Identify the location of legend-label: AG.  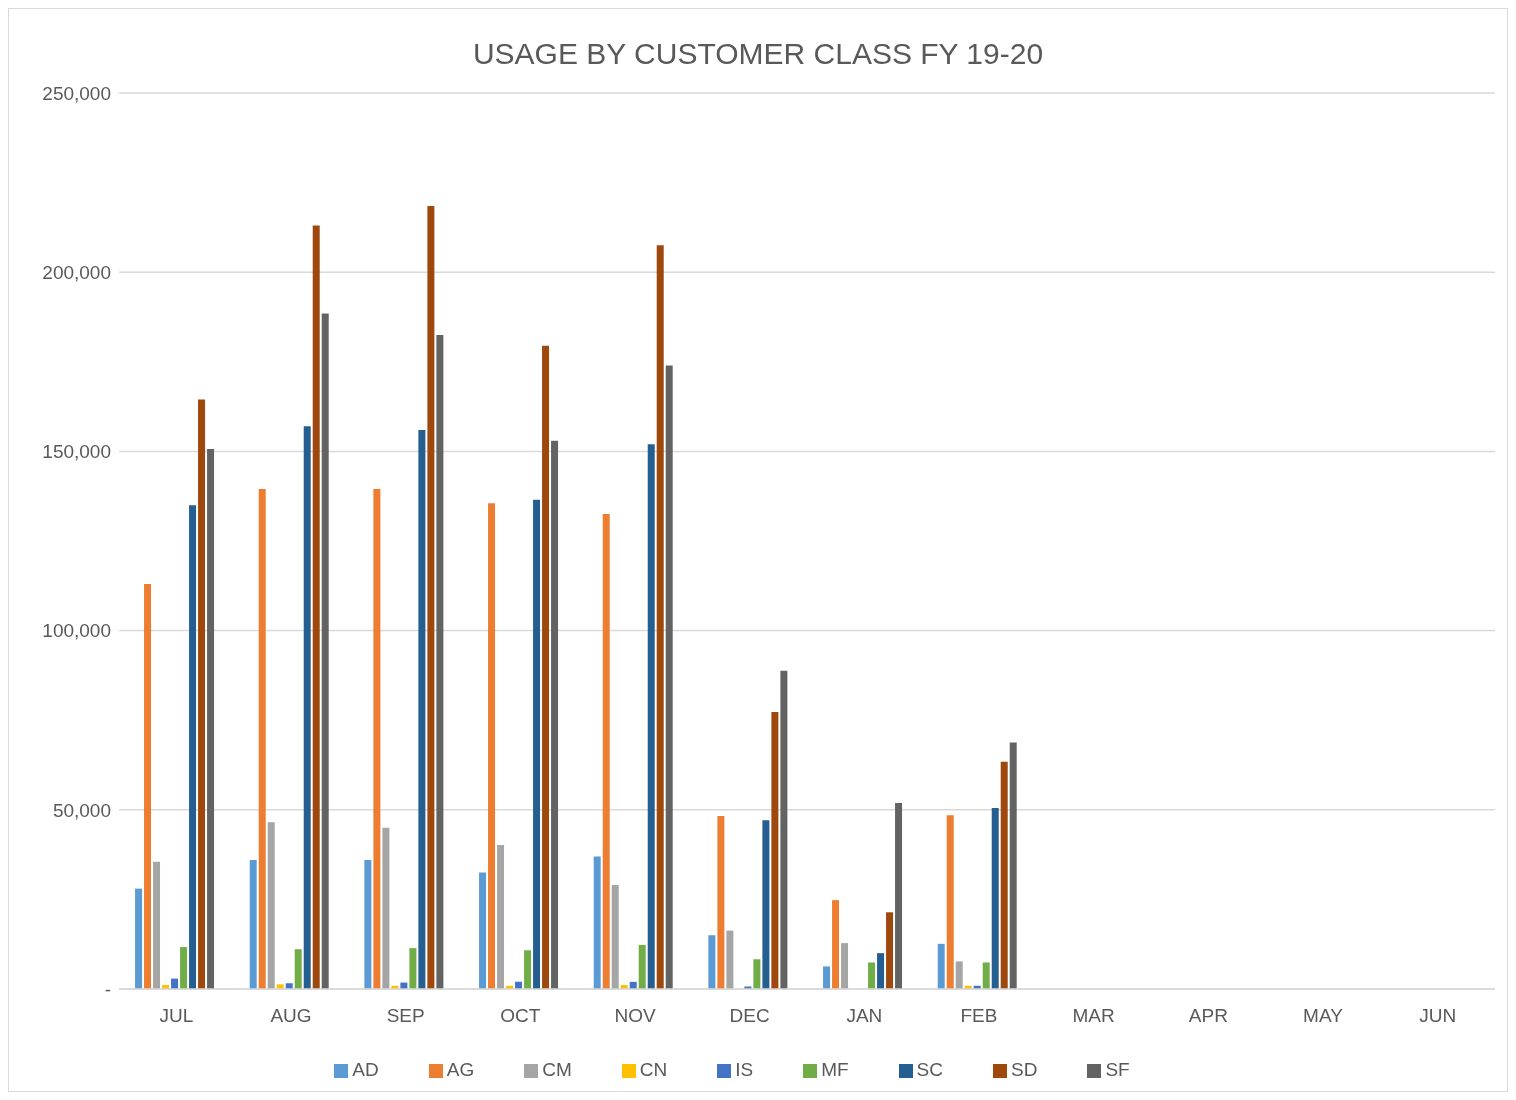
(460, 1069).